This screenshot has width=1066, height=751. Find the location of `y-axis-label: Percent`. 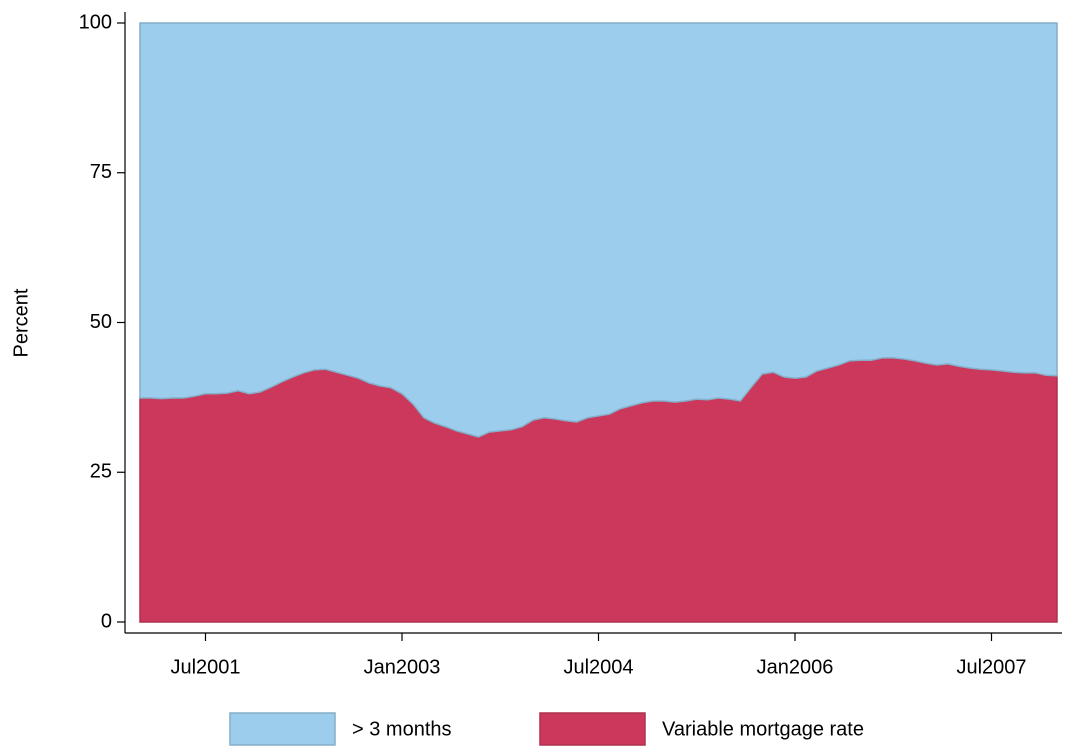

y-axis-label: Percent is located at coordinates (21, 322).